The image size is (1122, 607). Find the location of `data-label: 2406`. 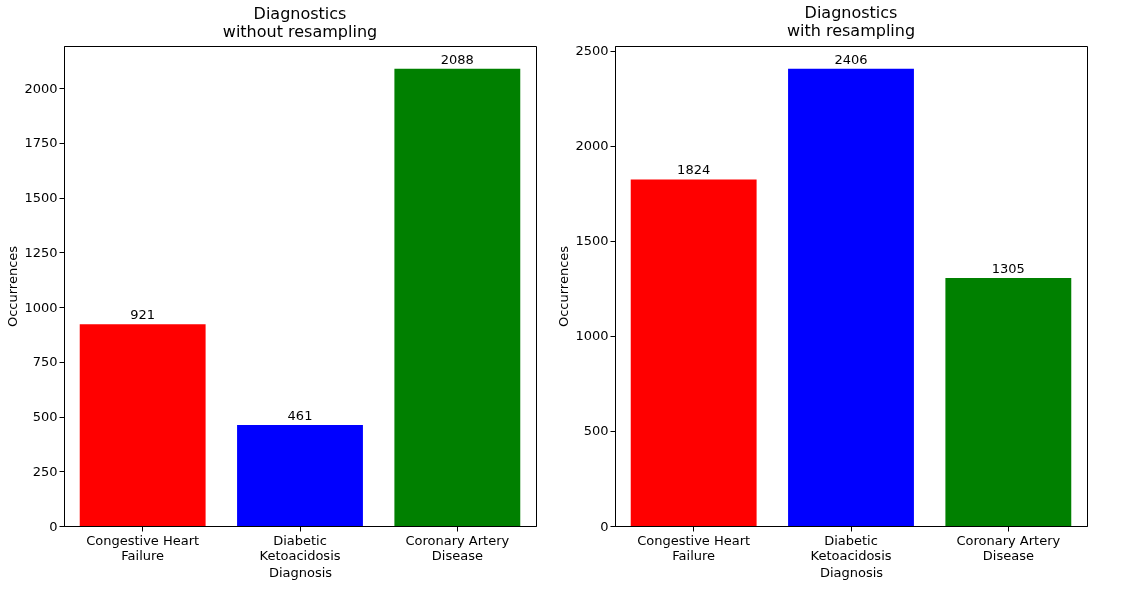

data-label: 2406 is located at coordinates (851, 59).